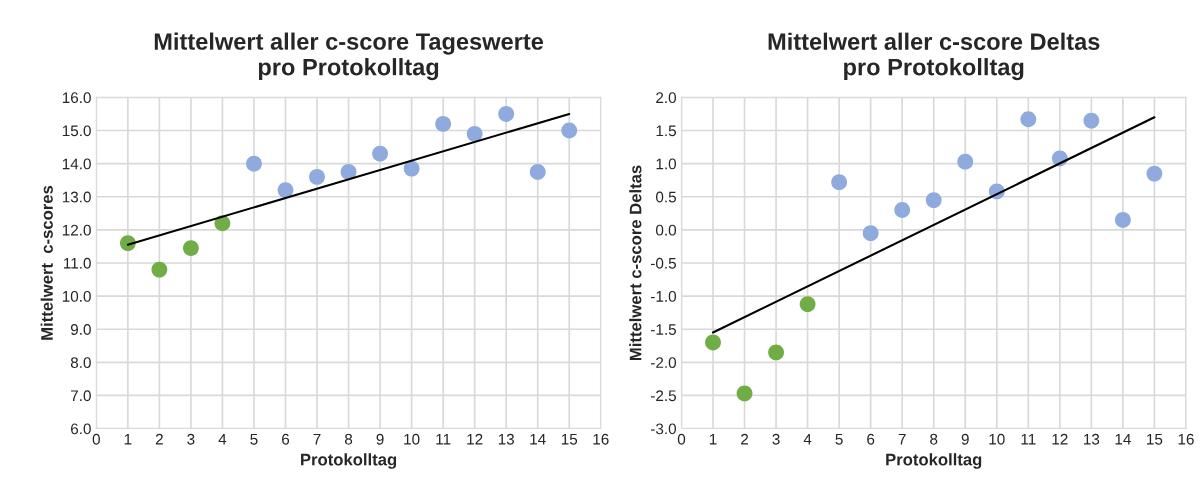 The image size is (1204, 487). Describe the element at coordinates (663, 296) in the screenshot. I see `y-tick-label: -1.0` at that location.